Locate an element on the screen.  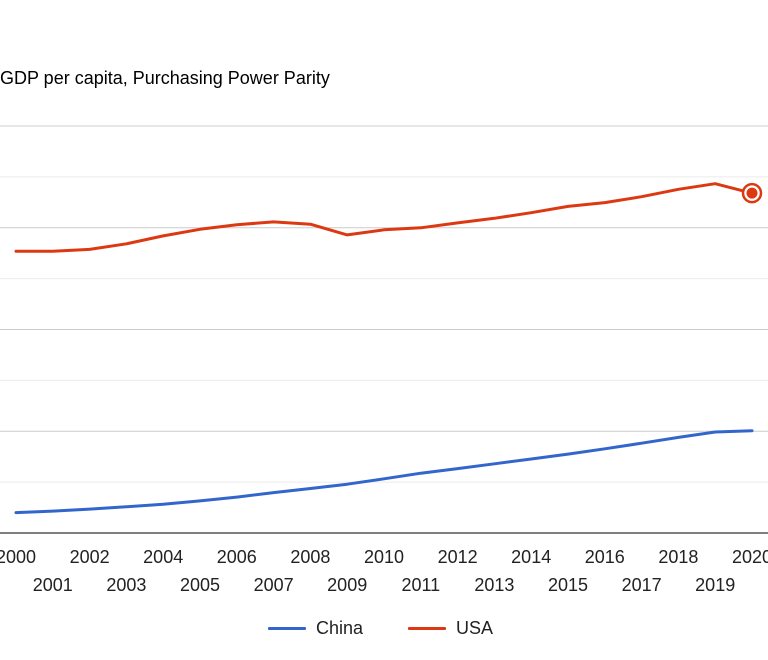
highlight-point-dot is located at coordinates (752, 193).